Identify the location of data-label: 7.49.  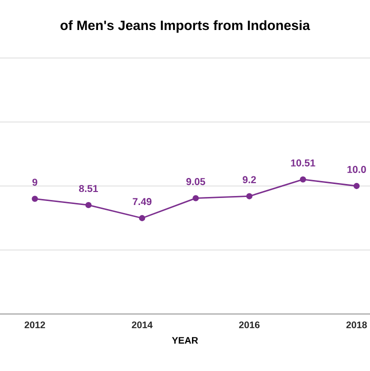
(142, 202).